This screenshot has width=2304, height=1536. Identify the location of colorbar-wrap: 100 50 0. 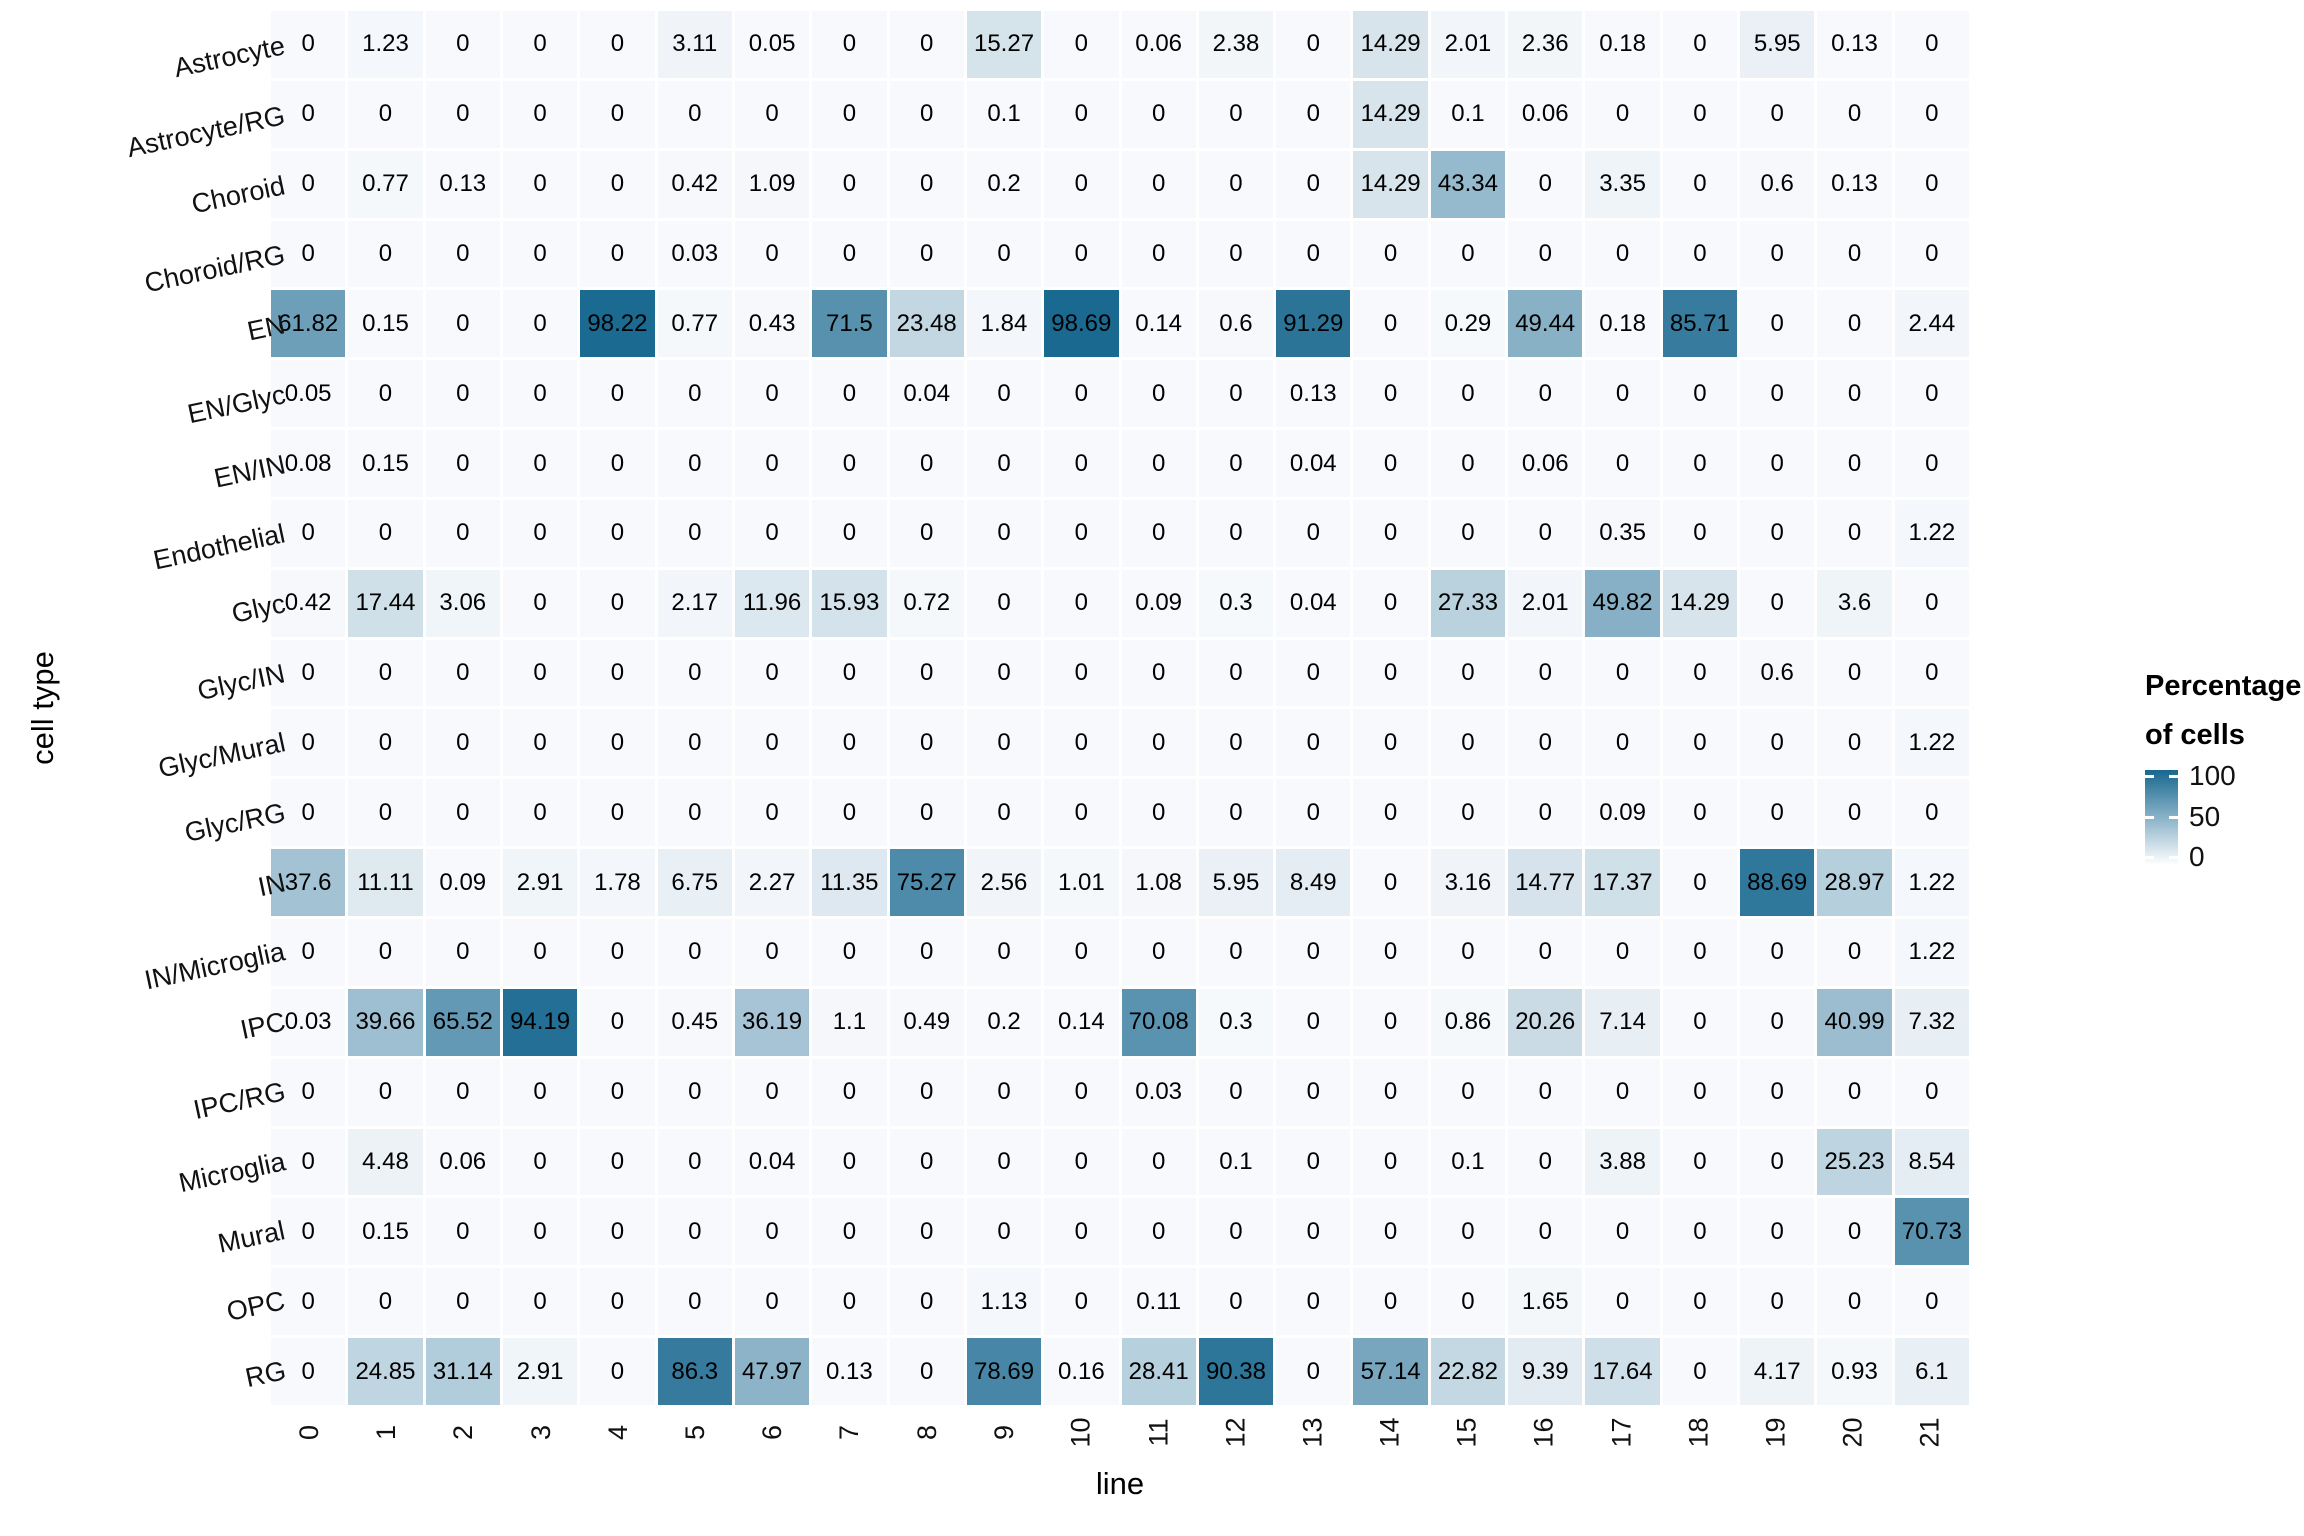
(2224, 816).